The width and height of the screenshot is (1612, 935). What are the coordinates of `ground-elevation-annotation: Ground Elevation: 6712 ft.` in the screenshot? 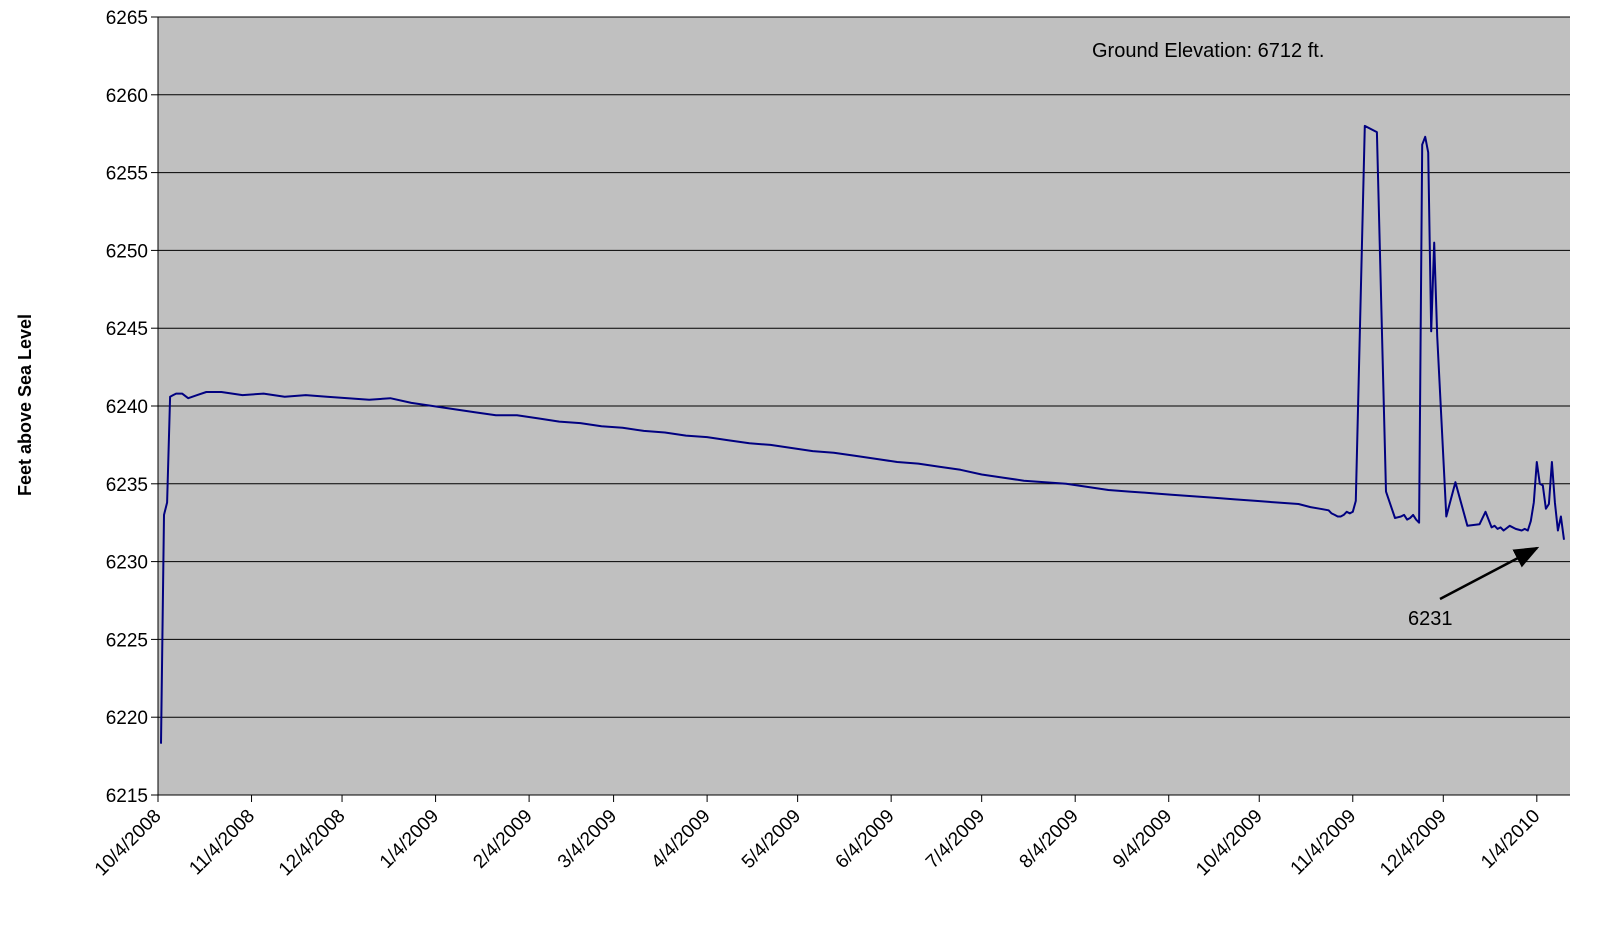 It's located at (1208, 51).